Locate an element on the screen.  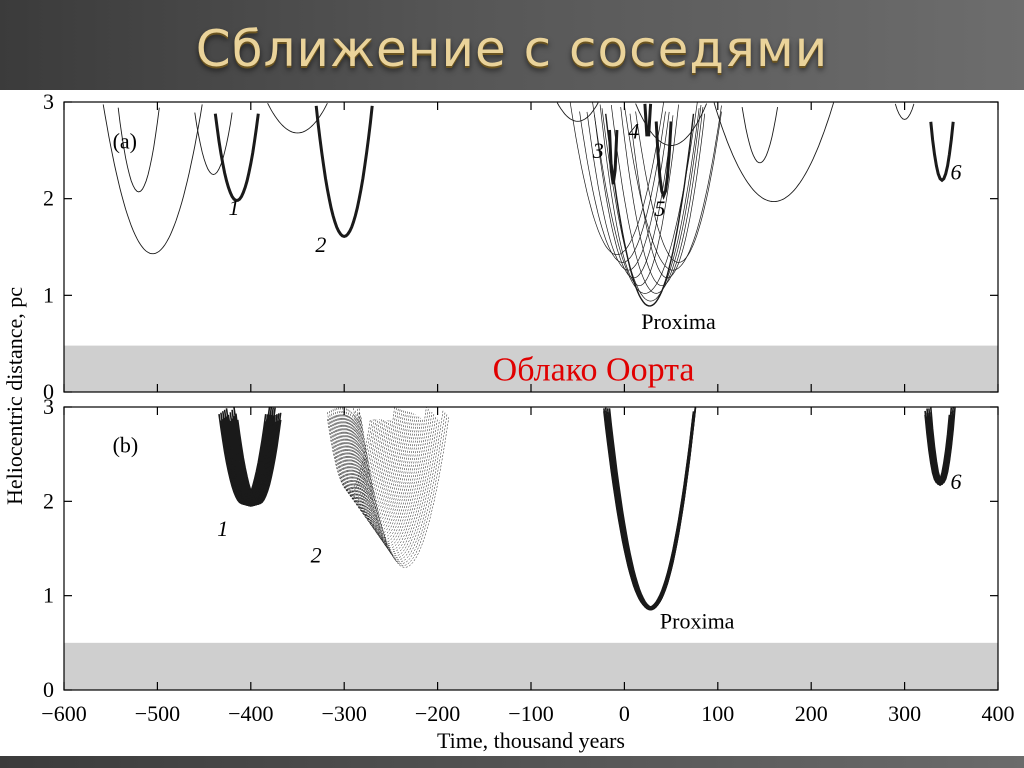
x-tick-label: −600 is located at coordinates (63, 713).